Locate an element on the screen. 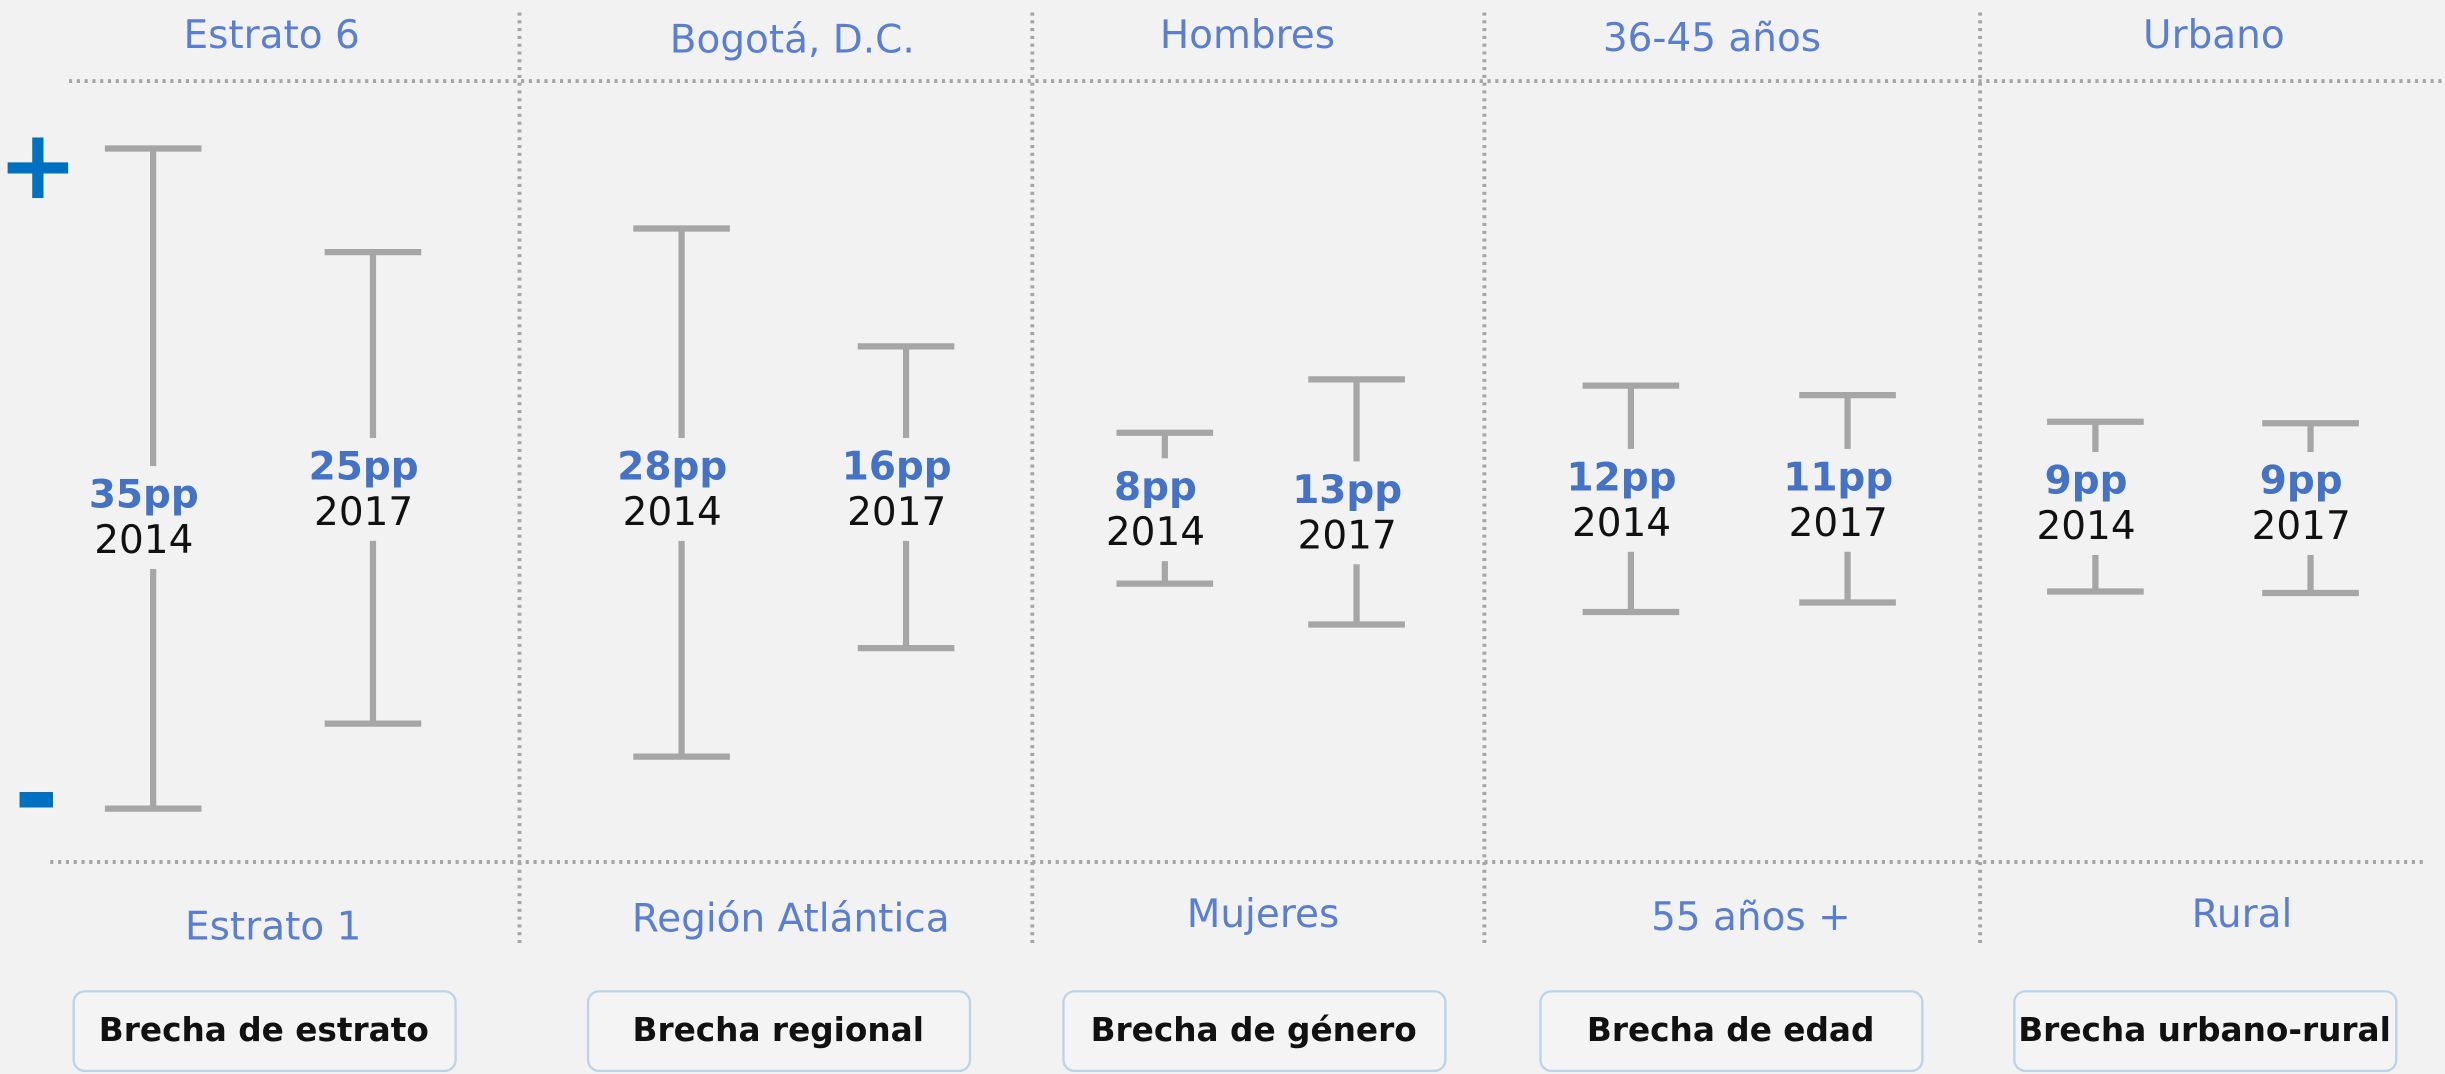 The height and width of the screenshot is (1074, 2445). top-label: Urbano is located at coordinates (2214, 35).